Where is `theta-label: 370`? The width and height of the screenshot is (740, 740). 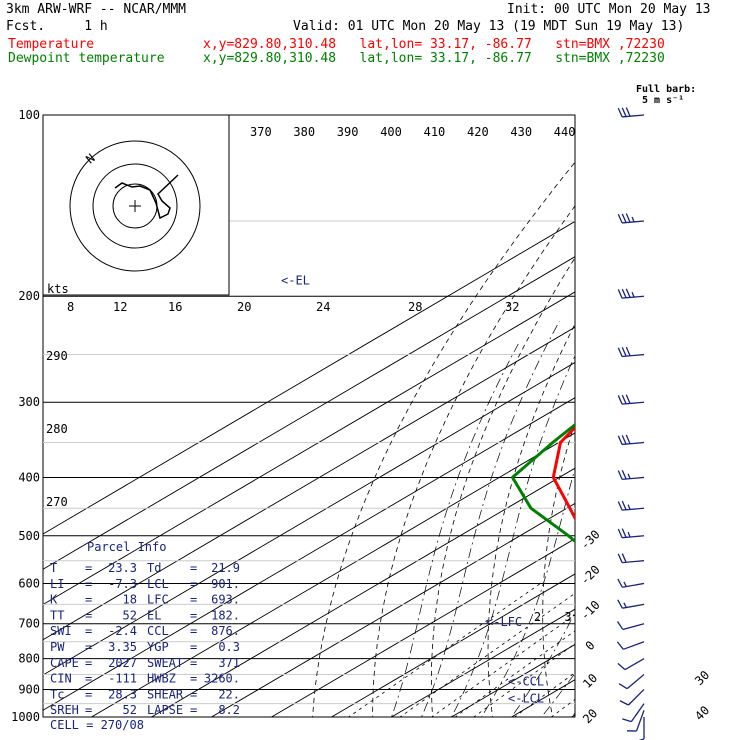
theta-label: 370 is located at coordinates (261, 132).